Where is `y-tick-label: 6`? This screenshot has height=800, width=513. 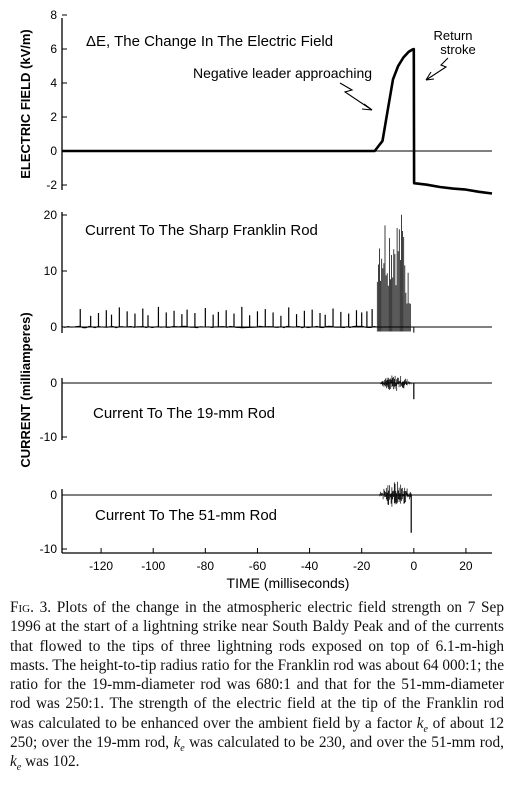
y-tick-label: 6 is located at coordinates (53, 49).